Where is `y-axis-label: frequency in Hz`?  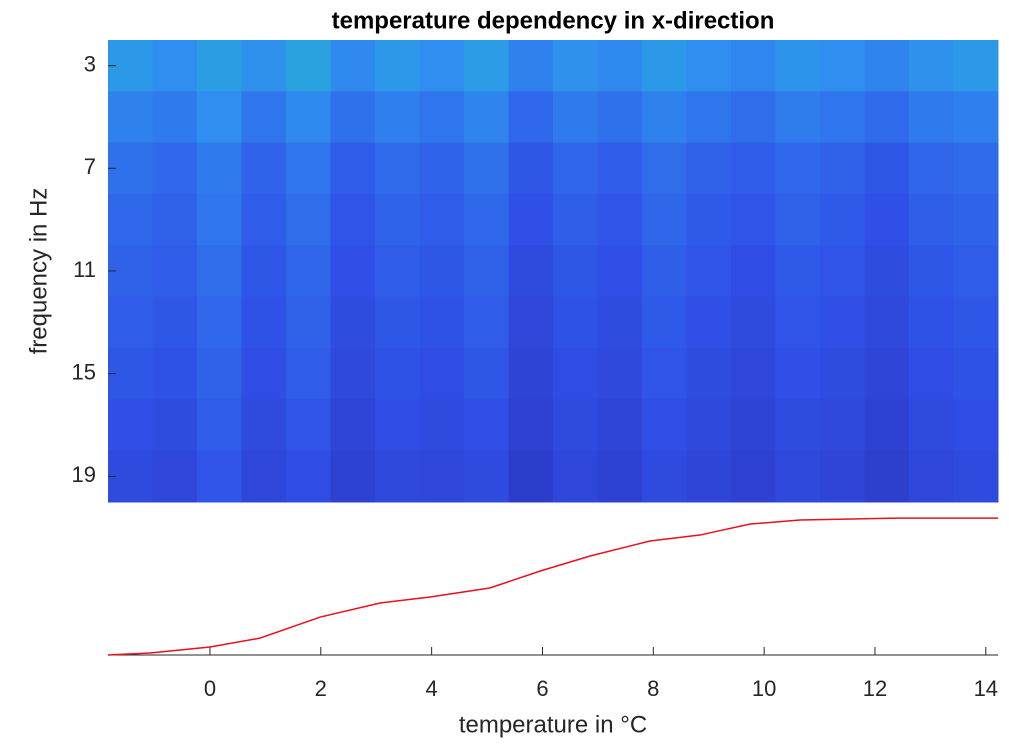
y-axis-label: frequency in Hz is located at coordinates (38, 271).